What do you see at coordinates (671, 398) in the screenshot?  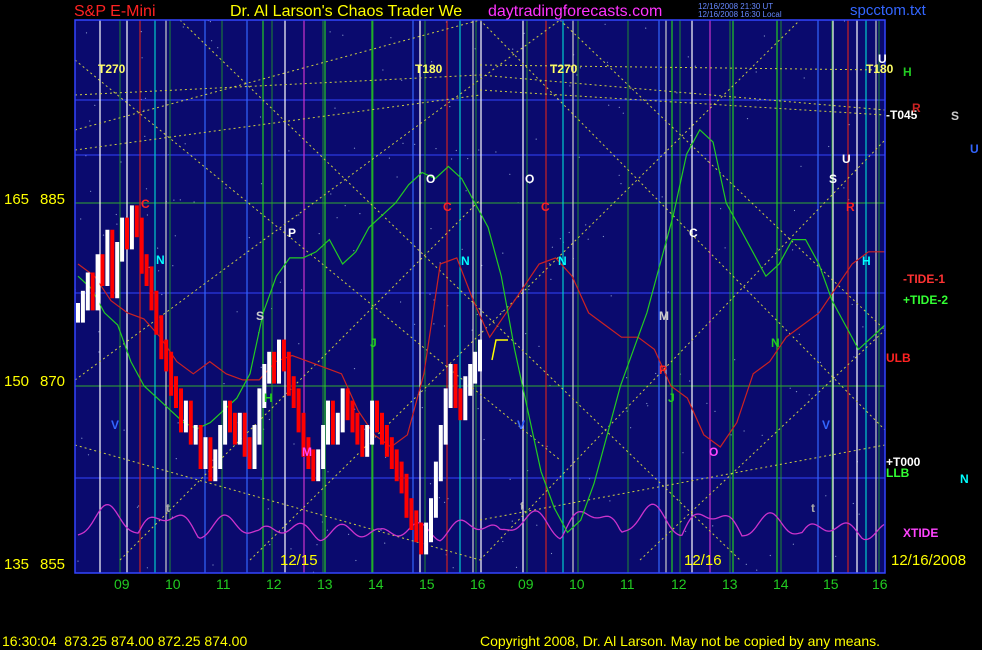 I see `flux-letter: J` at bounding box center [671, 398].